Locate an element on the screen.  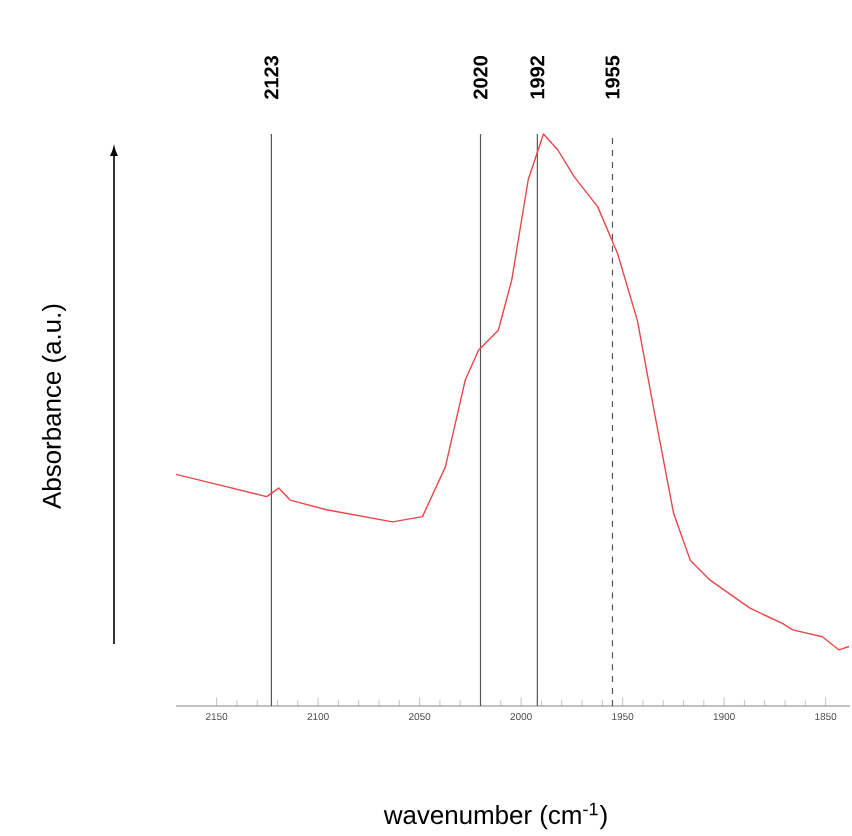
y-axis-title: Absorbance (a.u.) is located at coordinates (54, 406).